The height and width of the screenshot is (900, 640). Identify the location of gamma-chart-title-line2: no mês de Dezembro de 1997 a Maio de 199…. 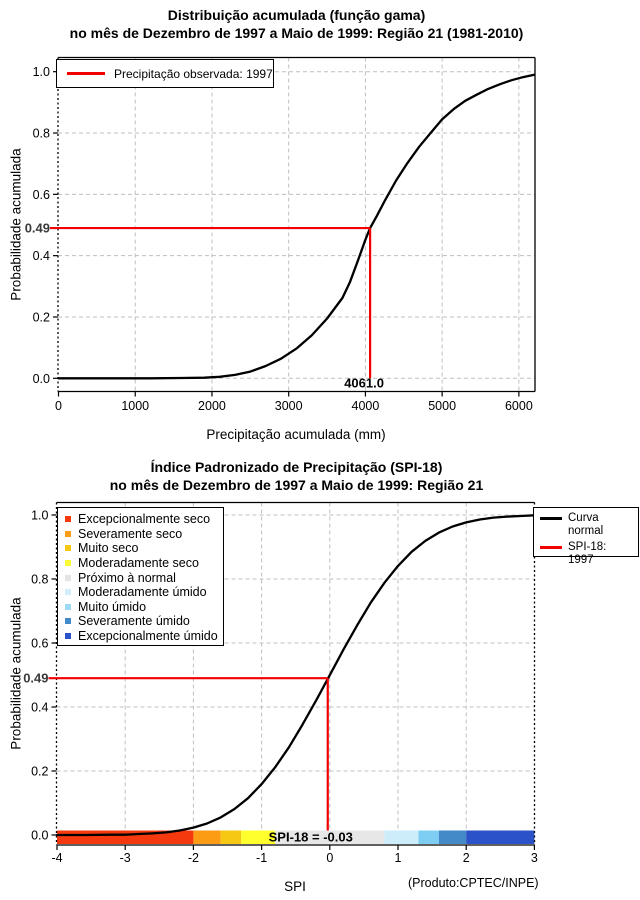
(296, 33).